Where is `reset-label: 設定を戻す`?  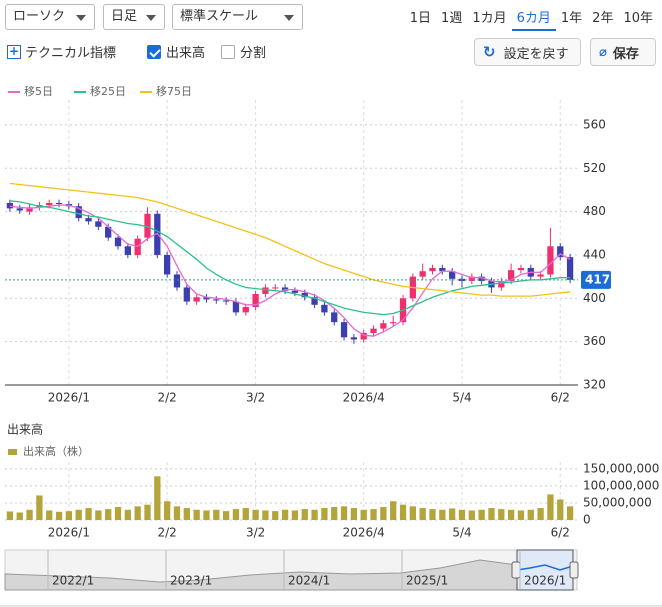
reset-label: 設定を戻す is located at coordinates (536, 54).